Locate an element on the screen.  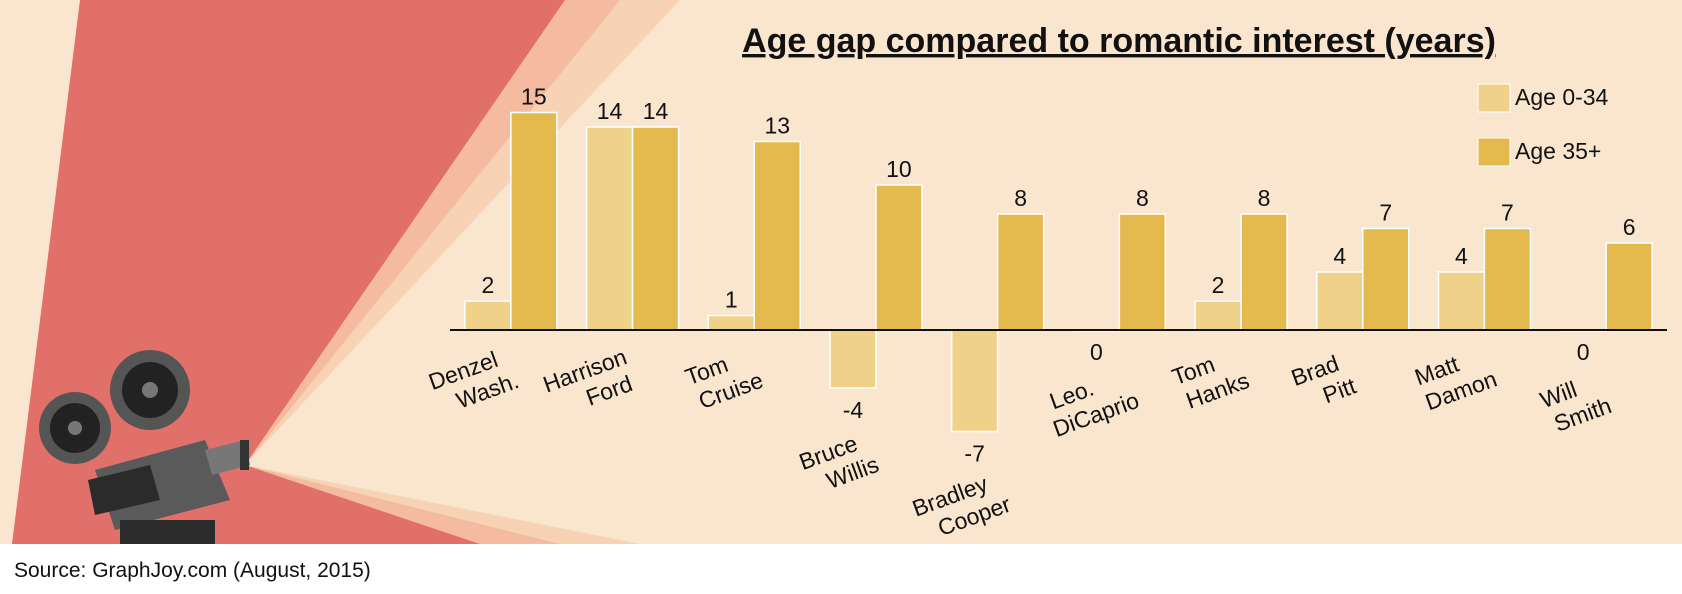
projector is located at coordinates (144, 447).